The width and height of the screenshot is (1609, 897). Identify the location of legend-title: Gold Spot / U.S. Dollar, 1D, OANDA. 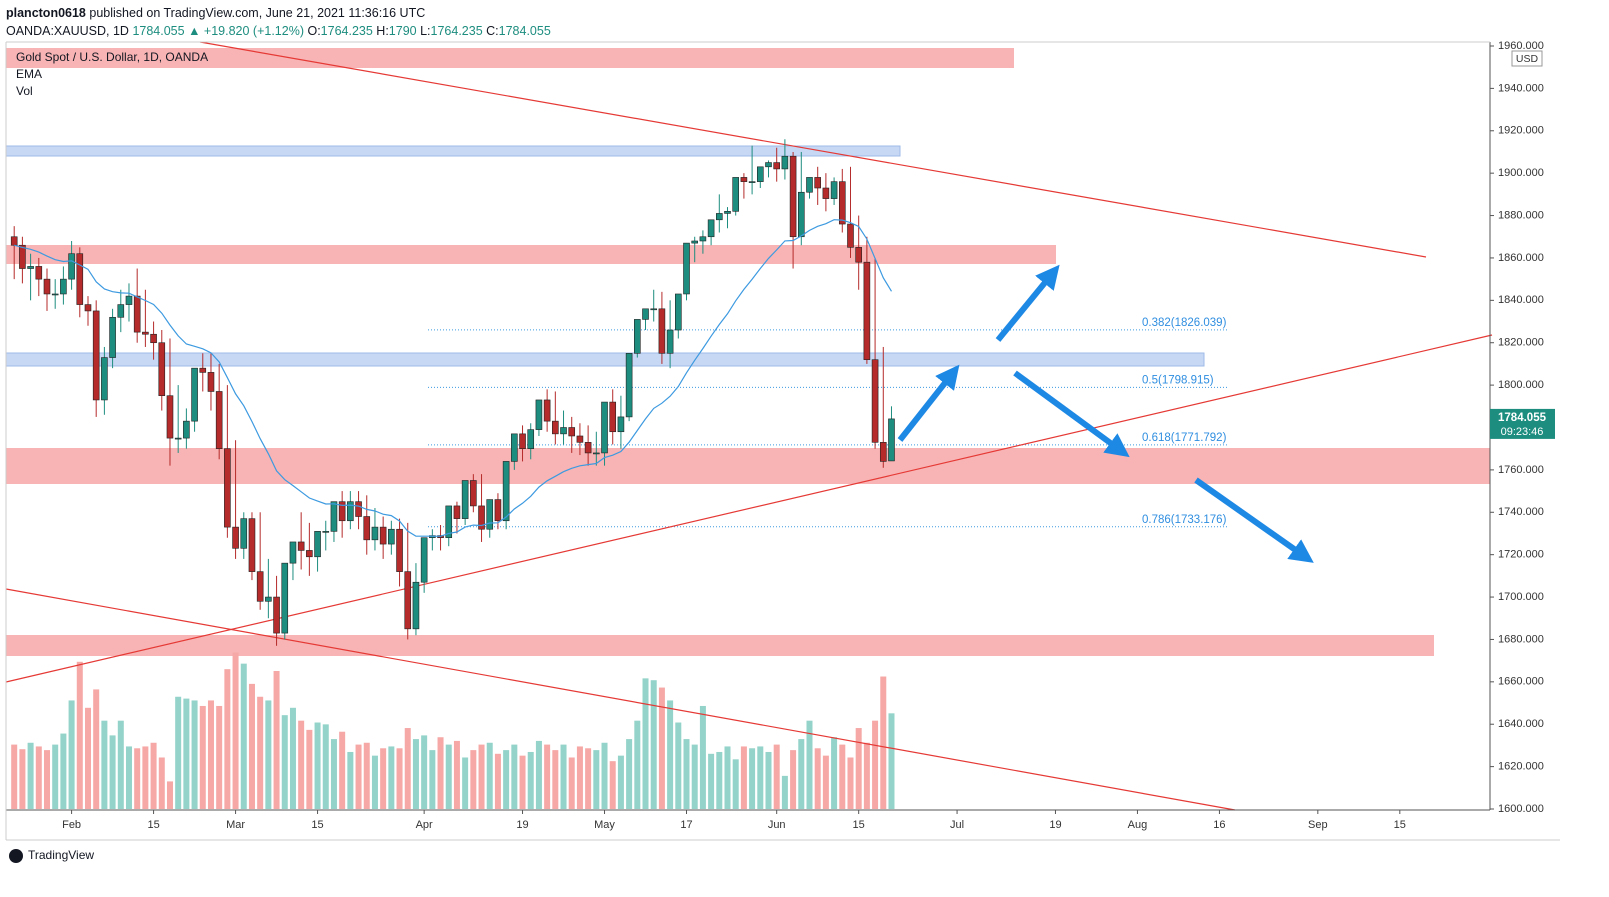
(112, 57).